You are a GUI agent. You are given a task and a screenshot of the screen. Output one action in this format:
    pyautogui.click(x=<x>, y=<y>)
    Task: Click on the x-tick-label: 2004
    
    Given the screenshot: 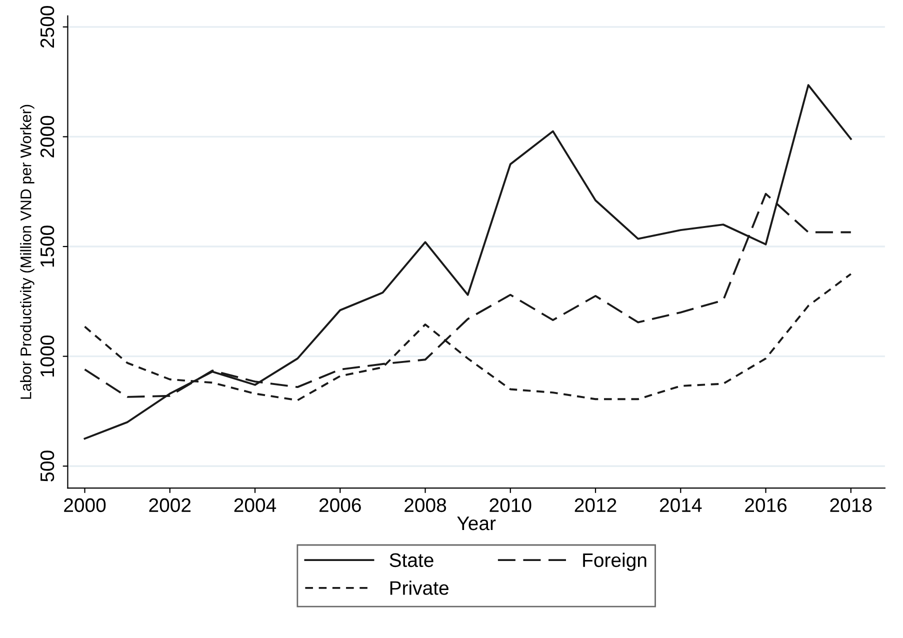 What is the action you would take?
    pyautogui.click(x=255, y=505)
    